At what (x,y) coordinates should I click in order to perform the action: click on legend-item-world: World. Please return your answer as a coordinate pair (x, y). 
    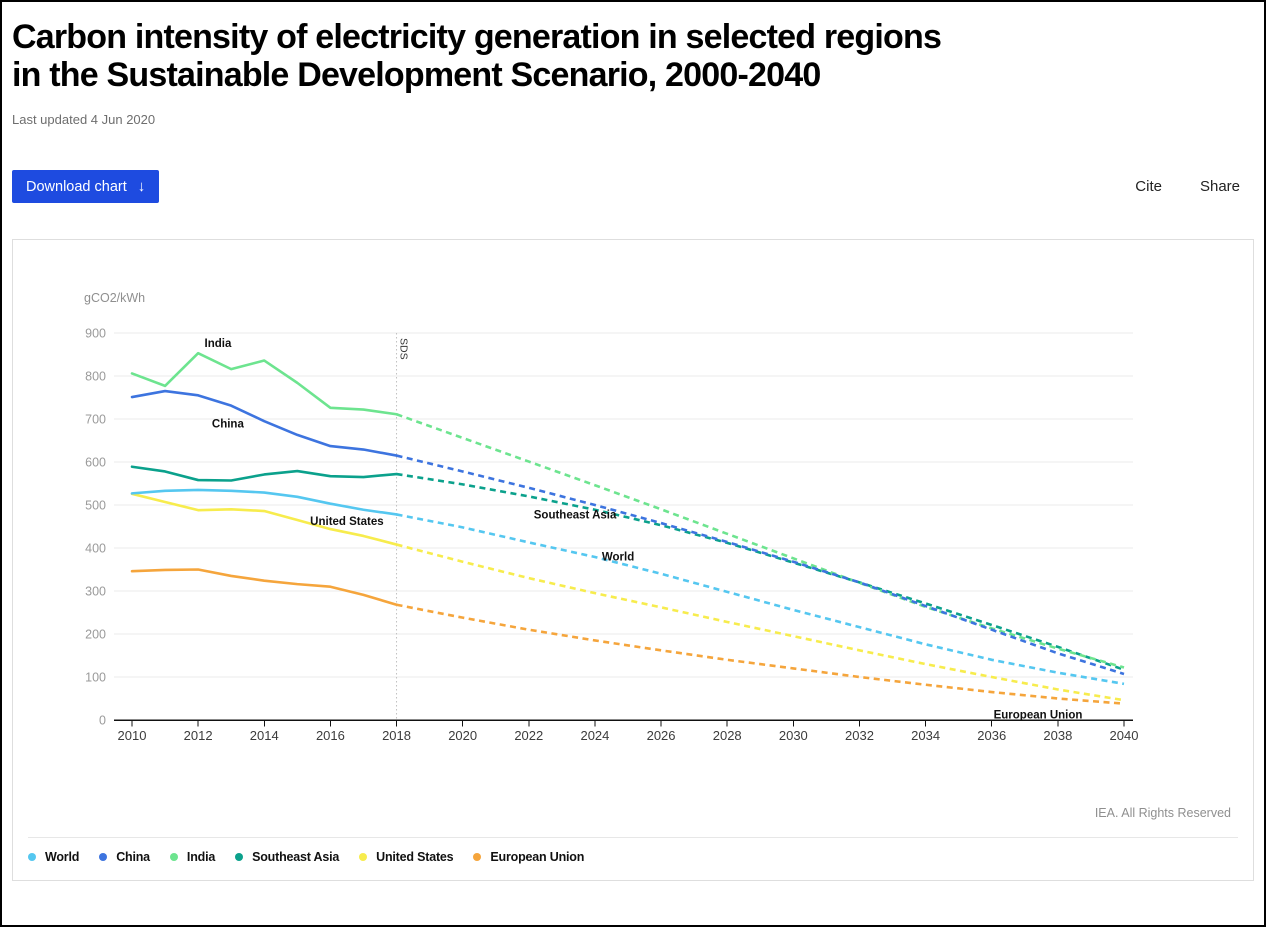
    Looking at the image, I should click on (53, 857).